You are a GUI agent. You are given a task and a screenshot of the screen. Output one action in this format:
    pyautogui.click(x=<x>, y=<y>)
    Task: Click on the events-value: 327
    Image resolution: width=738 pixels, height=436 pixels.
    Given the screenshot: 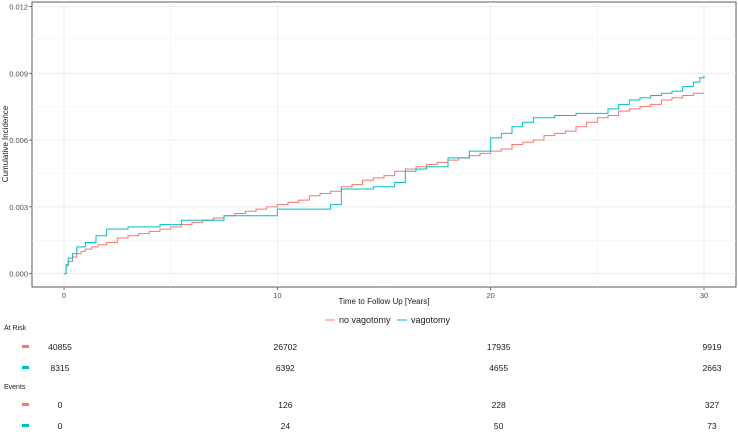 What is the action you would take?
    pyautogui.click(x=712, y=405)
    